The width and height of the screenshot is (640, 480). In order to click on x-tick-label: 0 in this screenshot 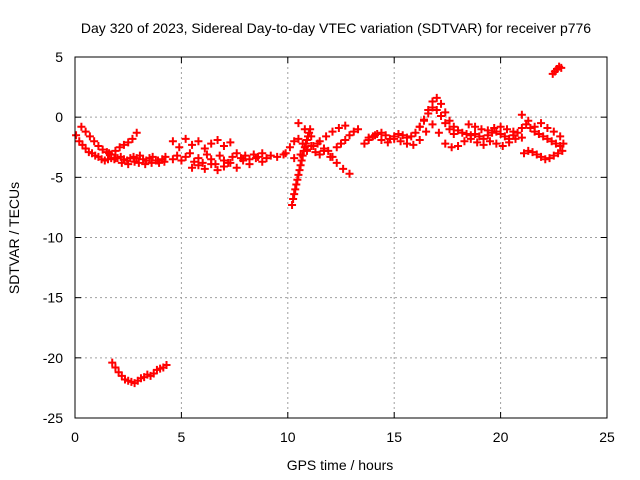, I will do `click(75, 437)`.